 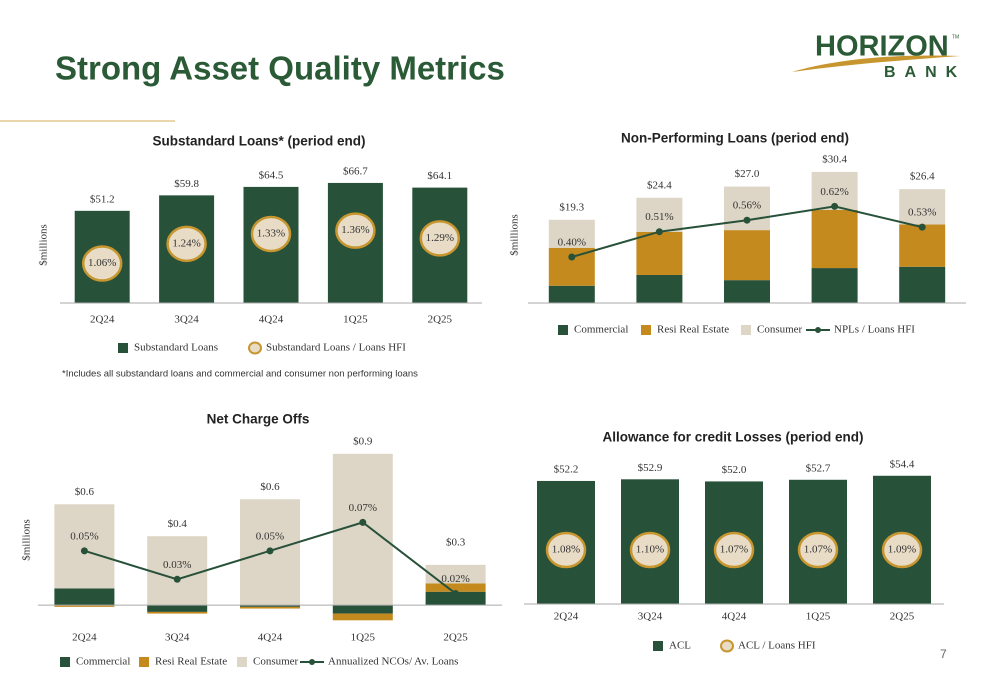 What do you see at coordinates (659, 185) in the screenshot?
I see `total-label: $24.4` at bounding box center [659, 185].